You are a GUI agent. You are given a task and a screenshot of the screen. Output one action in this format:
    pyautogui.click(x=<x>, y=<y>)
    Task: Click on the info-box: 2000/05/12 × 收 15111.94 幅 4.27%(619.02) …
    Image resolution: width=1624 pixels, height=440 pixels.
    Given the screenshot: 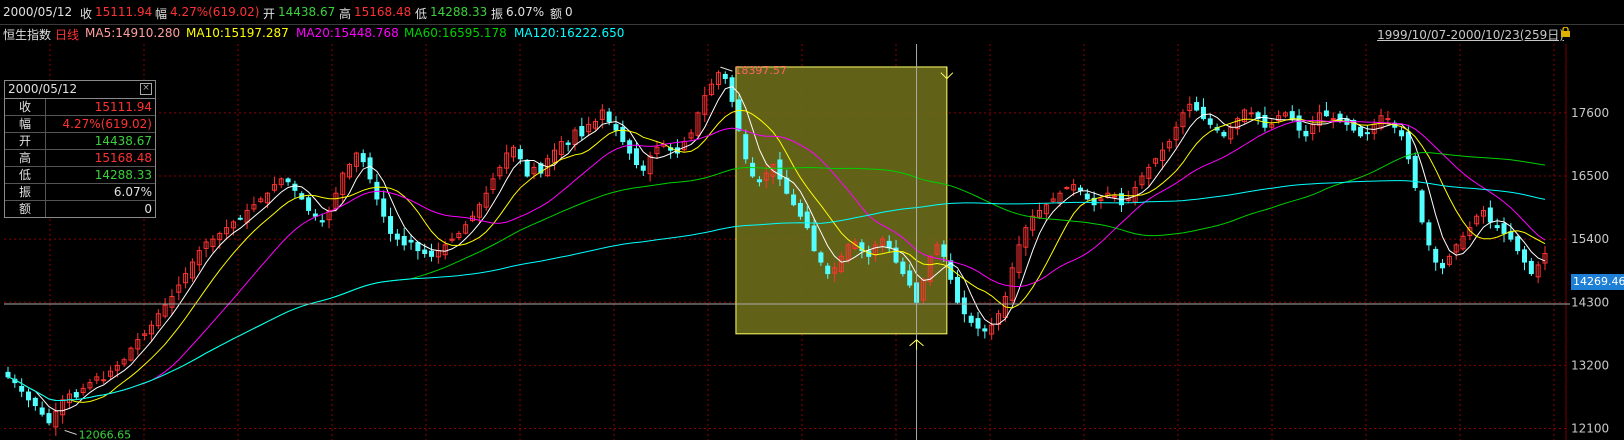 What is the action you would take?
    pyautogui.click(x=80, y=149)
    